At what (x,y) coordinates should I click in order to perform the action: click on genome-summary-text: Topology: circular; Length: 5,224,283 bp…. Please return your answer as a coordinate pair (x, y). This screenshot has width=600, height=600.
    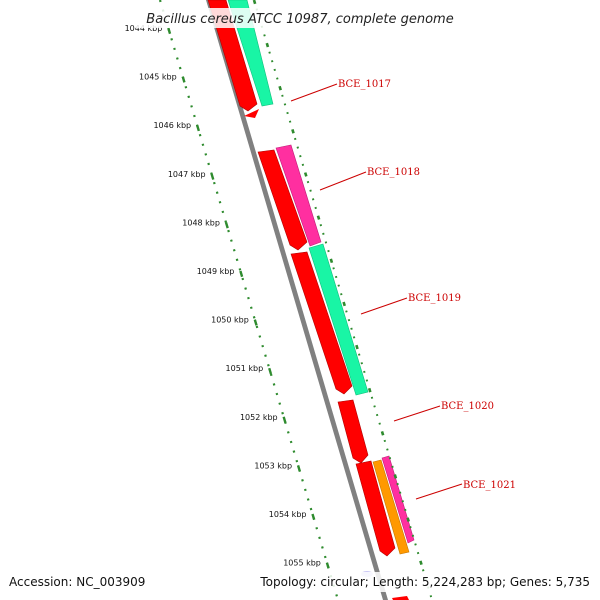
    Looking at the image, I should click on (424, 582).